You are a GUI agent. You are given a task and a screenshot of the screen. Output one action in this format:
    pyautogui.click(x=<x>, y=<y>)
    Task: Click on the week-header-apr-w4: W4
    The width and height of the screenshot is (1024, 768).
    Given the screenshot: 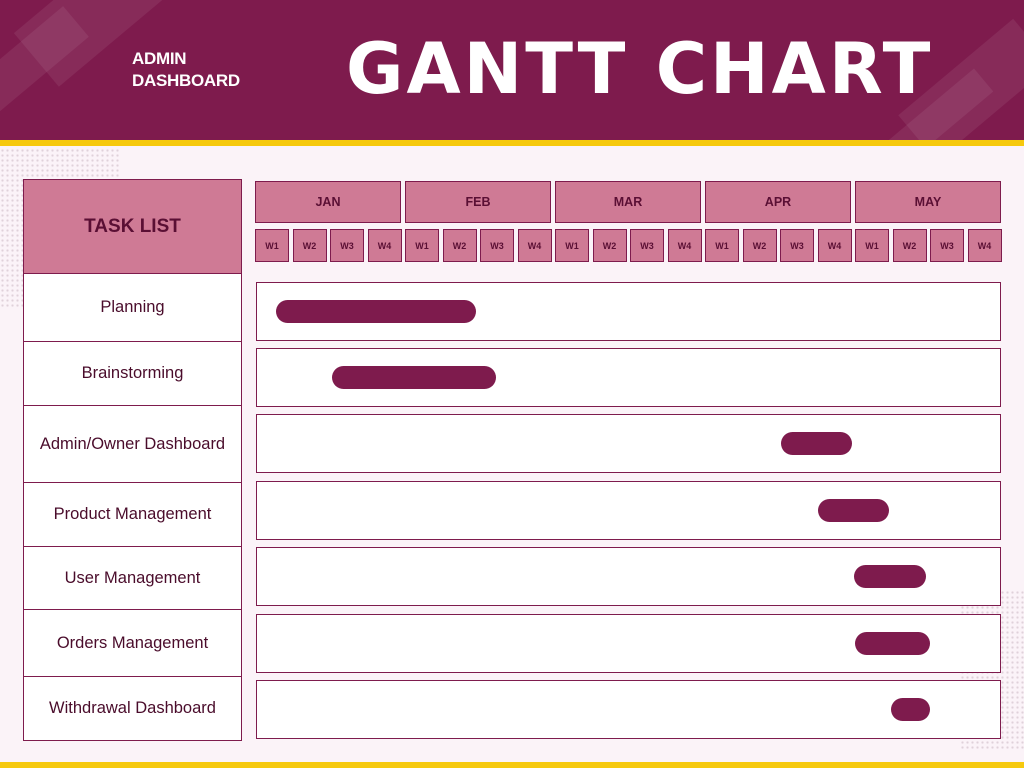 What is the action you would take?
    pyautogui.click(x=834, y=245)
    